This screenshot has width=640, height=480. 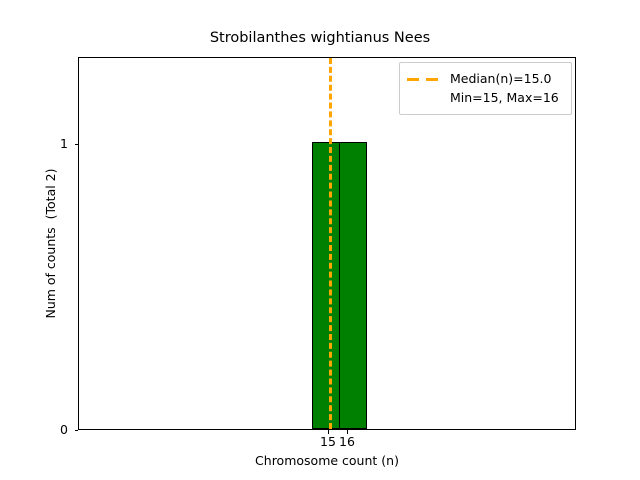 I want to click on x-axis-label: Chromosome count (n), so click(x=327, y=460).